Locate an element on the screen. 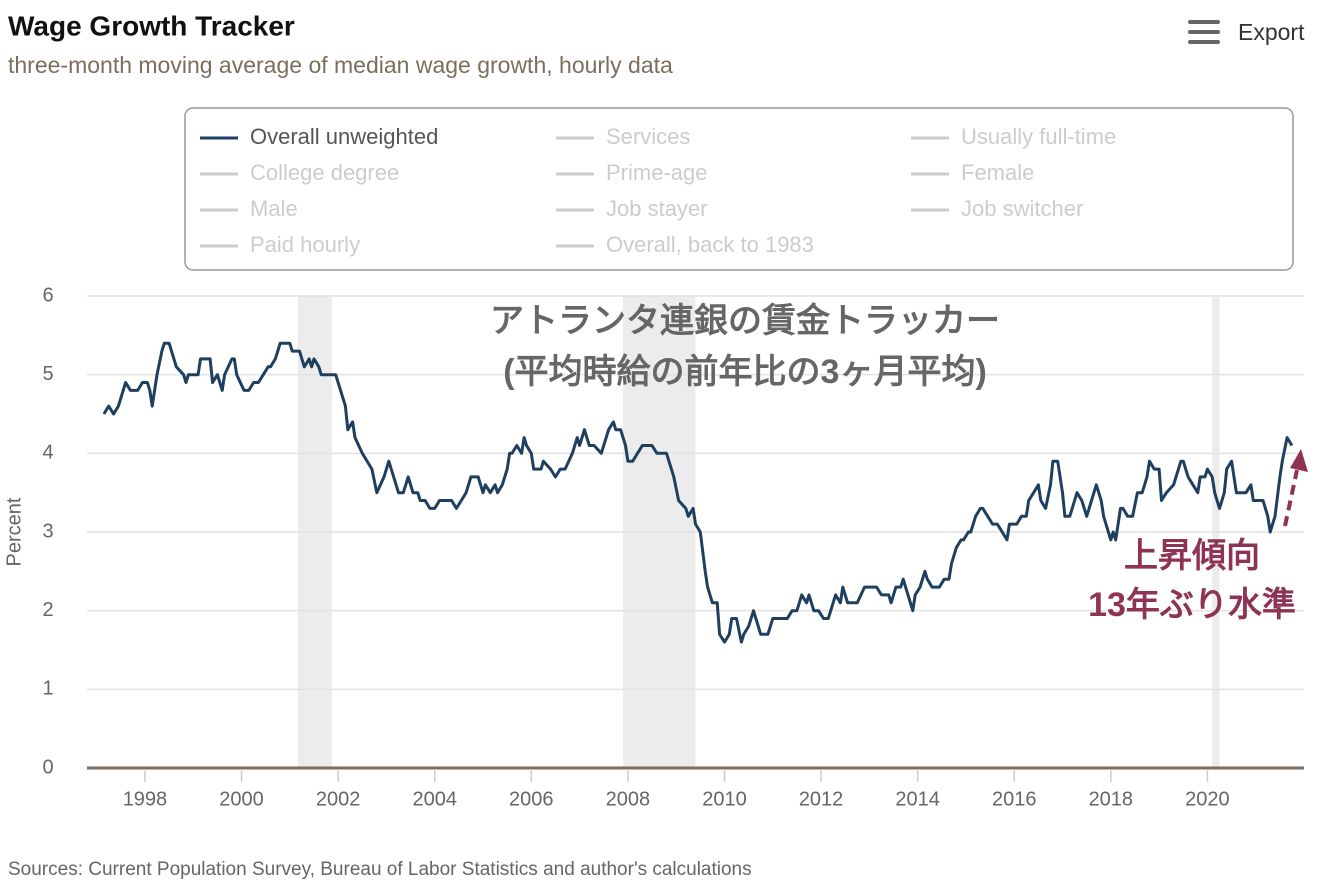  legend-item: Job switcher is located at coordinates (997, 208).